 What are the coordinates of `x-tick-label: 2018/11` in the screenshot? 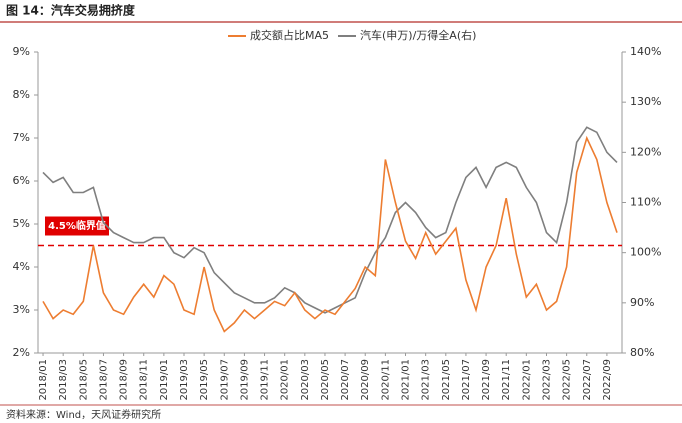 It's located at (144, 380).